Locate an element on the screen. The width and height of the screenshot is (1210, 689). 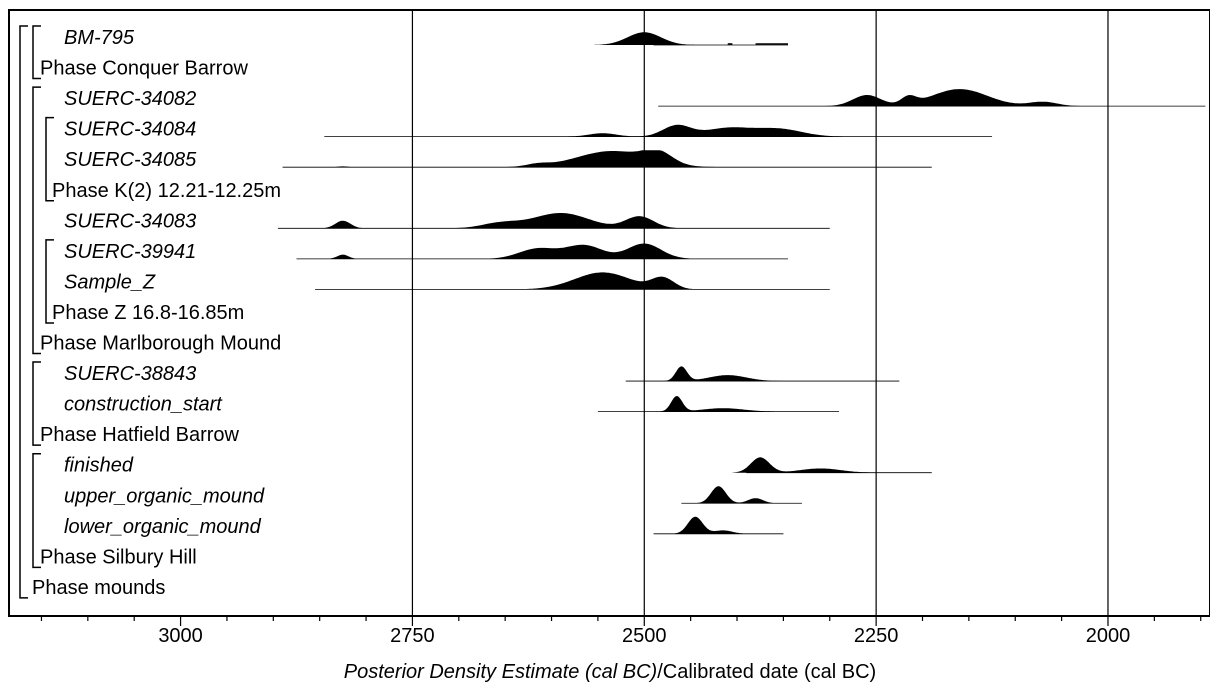
tick-label-3000: 3000 is located at coordinates (180, 636).